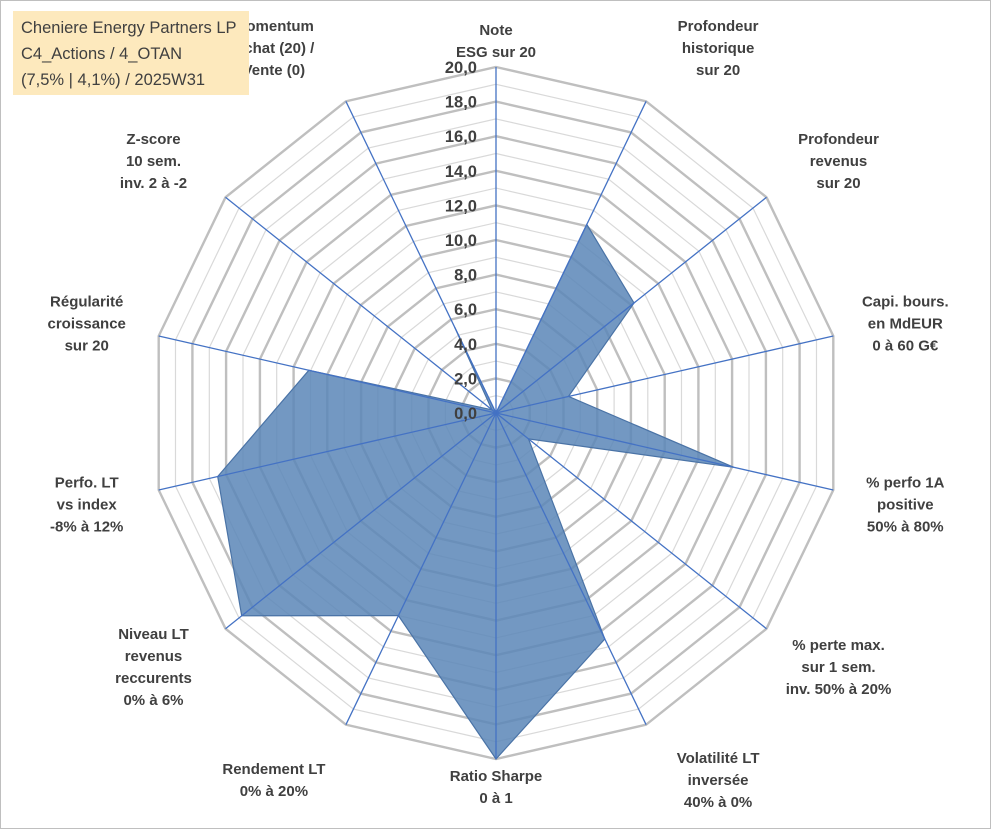 The width and height of the screenshot is (991, 829). What do you see at coordinates (273, 769) in the screenshot?
I see `axis-label-line: Rendement LT` at bounding box center [273, 769].